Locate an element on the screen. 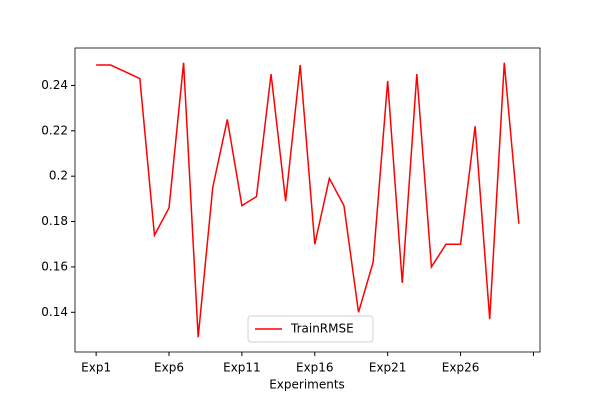 Image resolution: width=600 pixels, height=400 pixels. y-tick-label: 0.18 is located at coordinates (54, 221).